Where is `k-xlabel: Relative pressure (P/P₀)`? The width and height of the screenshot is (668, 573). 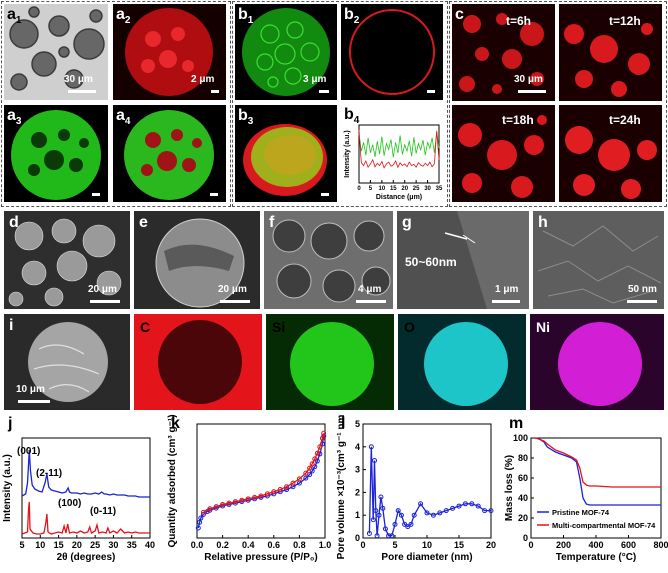
k-xlabel: Relative pressure (P/P₀) is located at coordinates (260, 557).